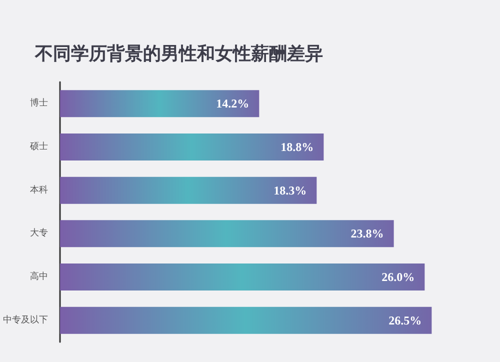  What do you see at coordinates (38, 146) in the screenshot?
I see `y-tick-label: 硕士` at bounding box center [38, 146].